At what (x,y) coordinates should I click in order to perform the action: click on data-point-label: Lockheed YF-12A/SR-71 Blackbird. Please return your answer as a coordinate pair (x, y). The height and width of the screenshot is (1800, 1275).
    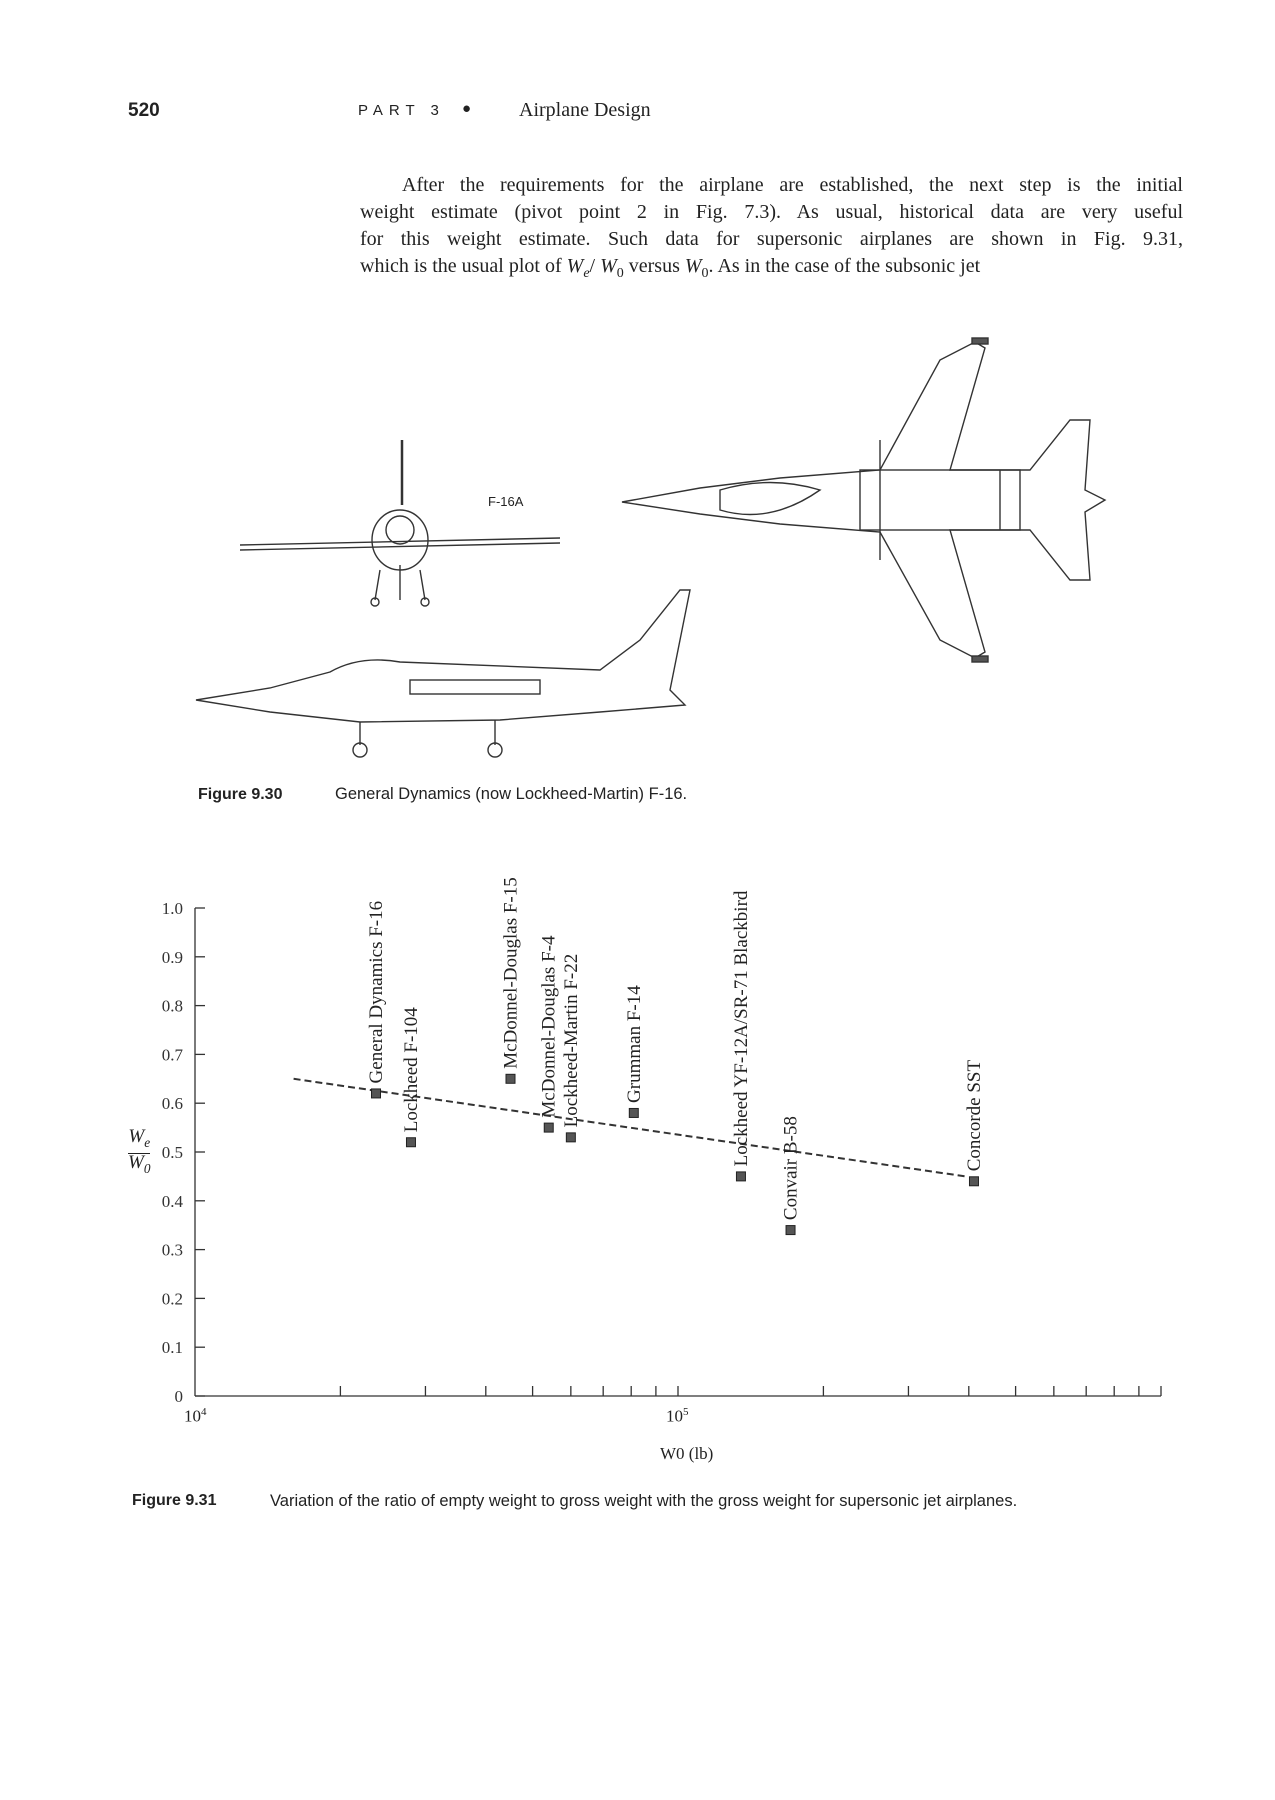
    Looking at the image, I should click on (741, 1028).